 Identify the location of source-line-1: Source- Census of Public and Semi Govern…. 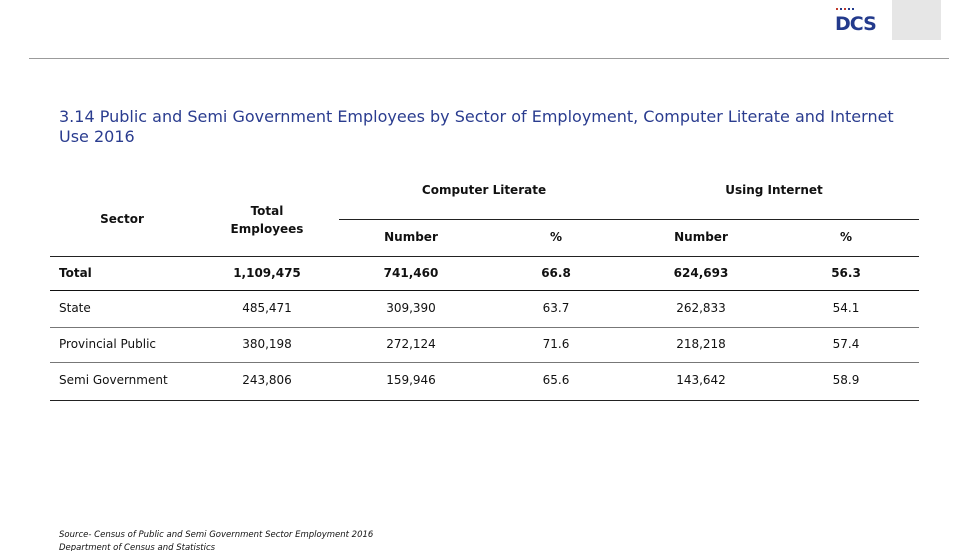
(216, 535).